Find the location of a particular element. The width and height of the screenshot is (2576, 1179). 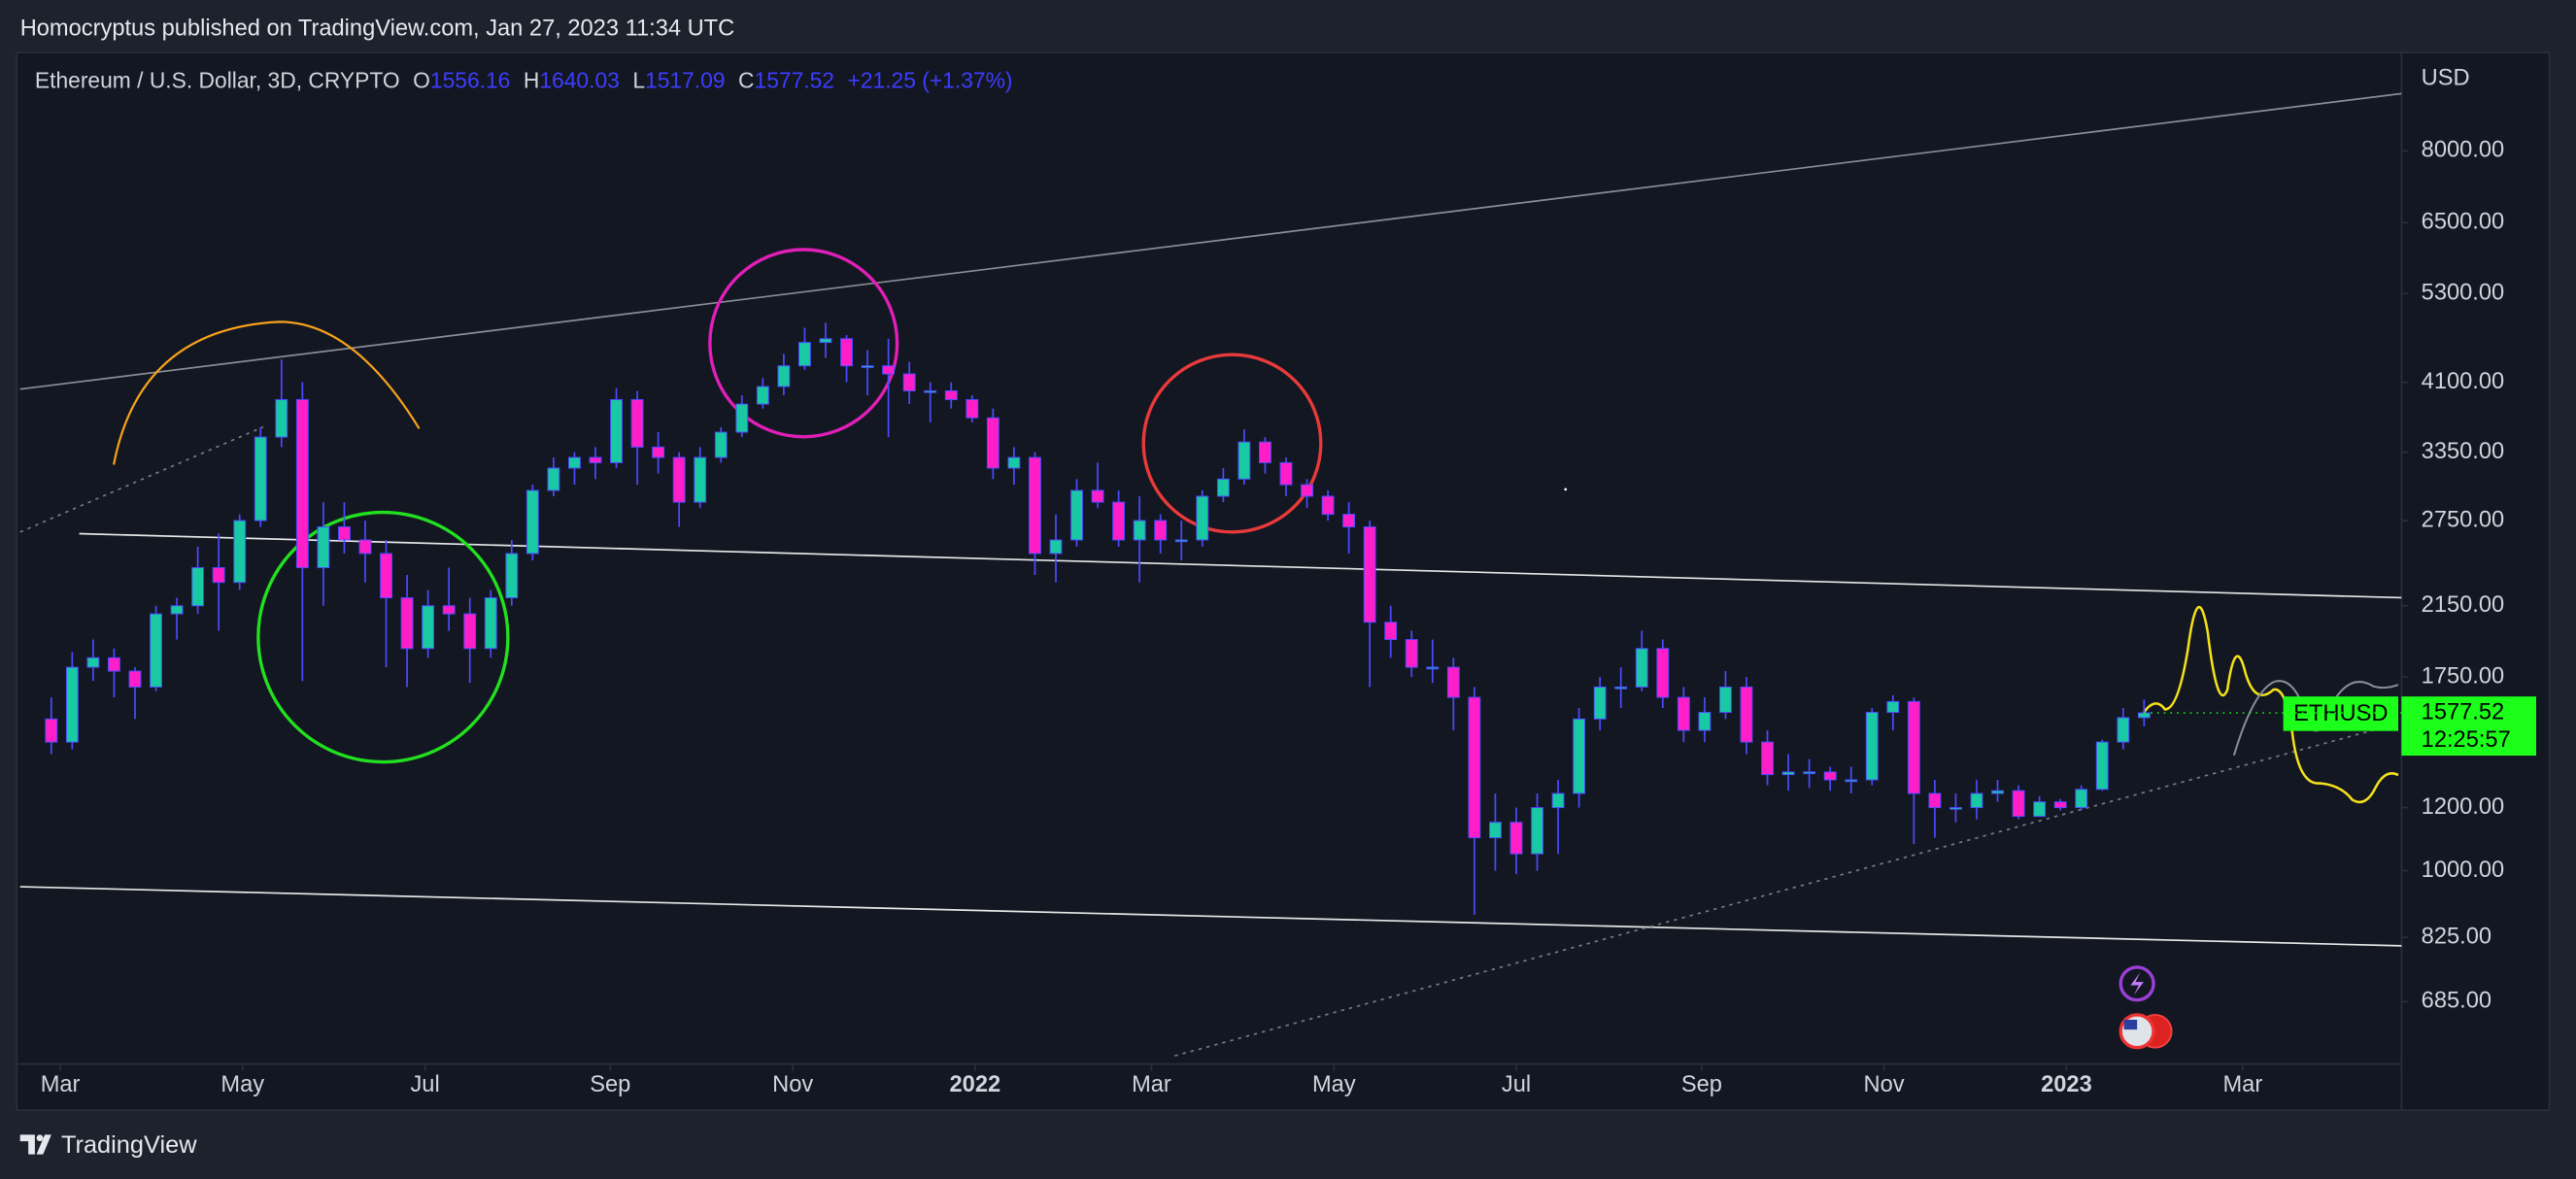

y-tick-label: 6500.00 is located at coordinates (2463, 223).